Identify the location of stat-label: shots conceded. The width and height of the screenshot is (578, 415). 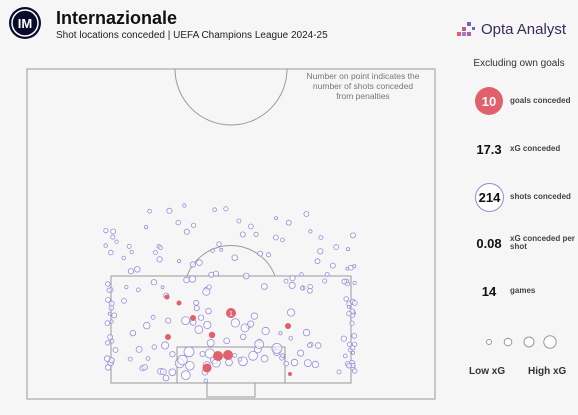
(540, 196).